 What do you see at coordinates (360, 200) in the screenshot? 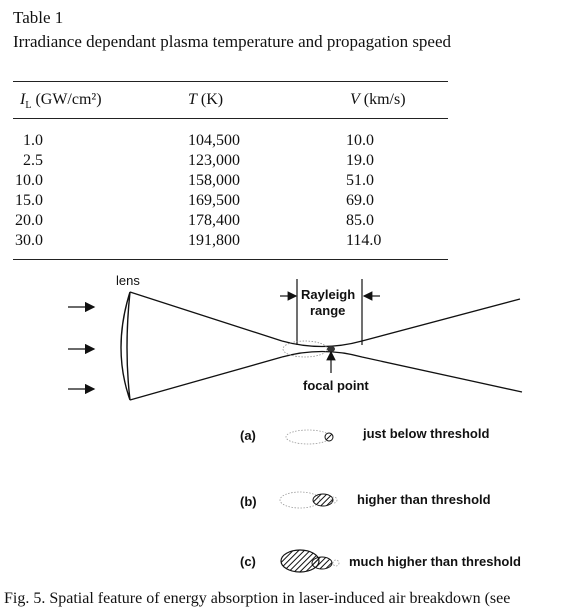
I see `table-cell: 69.0` at bounding box center [360, 200].